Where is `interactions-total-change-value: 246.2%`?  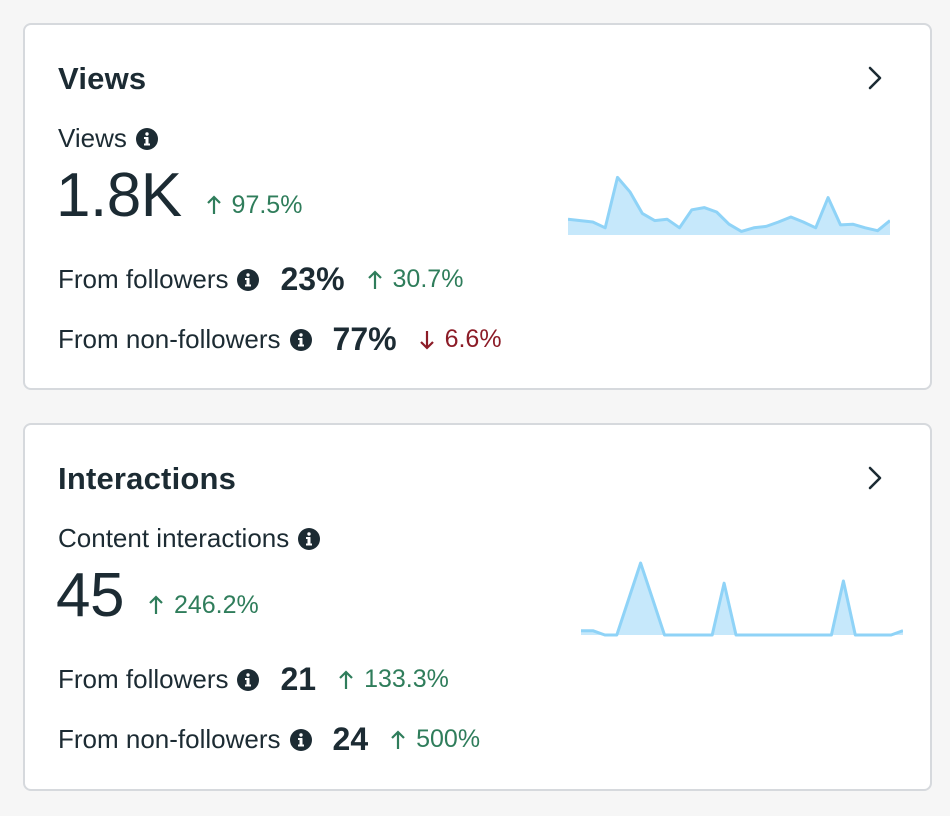
interactions-total-change-value: 246.2% is located at coordinates (216, 604).